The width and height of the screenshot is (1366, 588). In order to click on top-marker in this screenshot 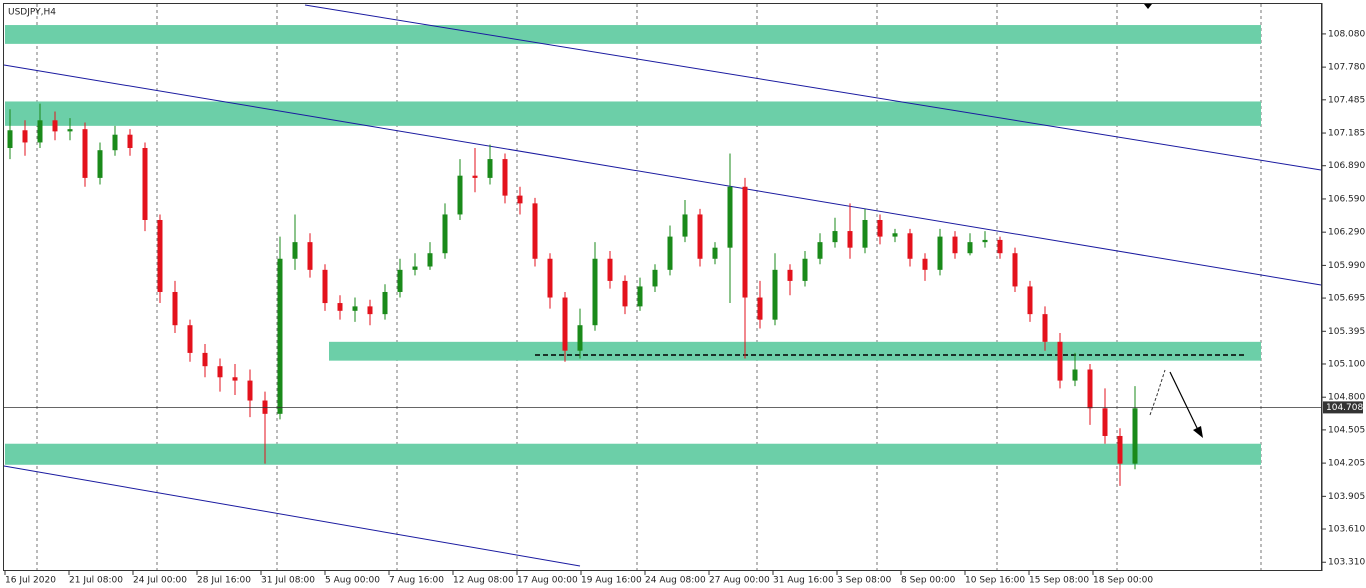, I will do `click(1148, 6)`.